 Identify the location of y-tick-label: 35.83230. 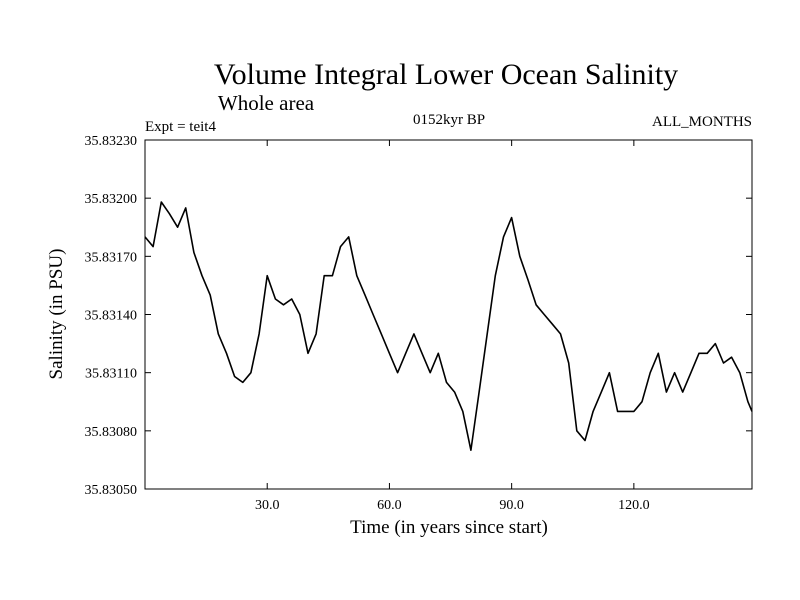
(111, 141).